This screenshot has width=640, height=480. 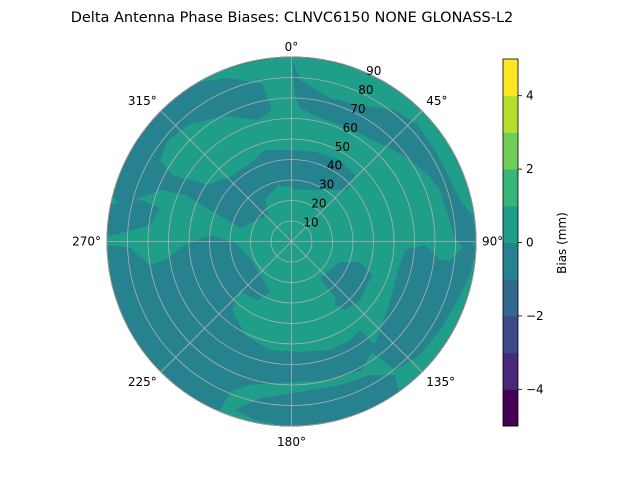 I want to click on azimuth-tick-label: 315°, so click(x=142, y=101).